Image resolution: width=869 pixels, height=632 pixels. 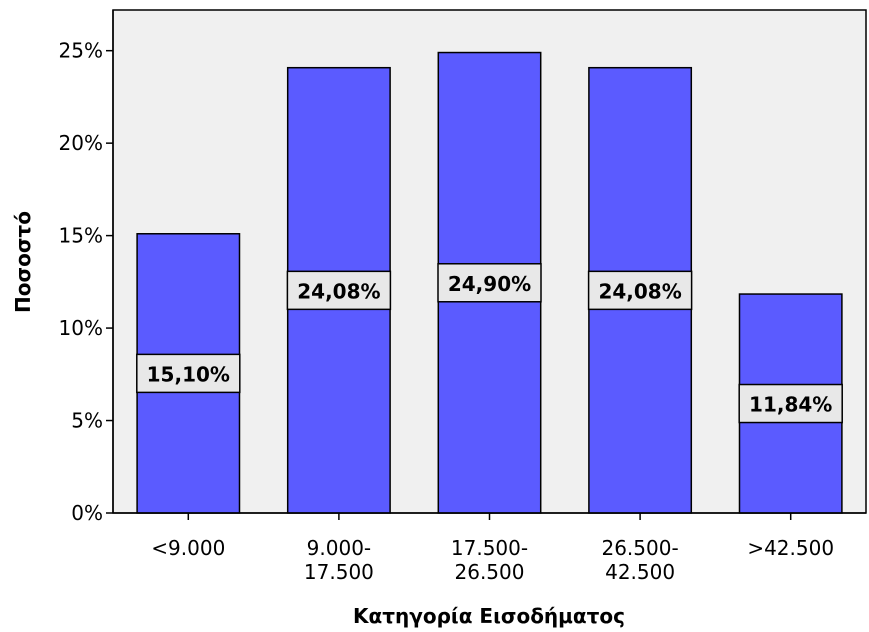 What do you see at coordinates (81, 236) in the screenshot?
I see `y-tick-label: 15%` at bounding box center [81, 236].